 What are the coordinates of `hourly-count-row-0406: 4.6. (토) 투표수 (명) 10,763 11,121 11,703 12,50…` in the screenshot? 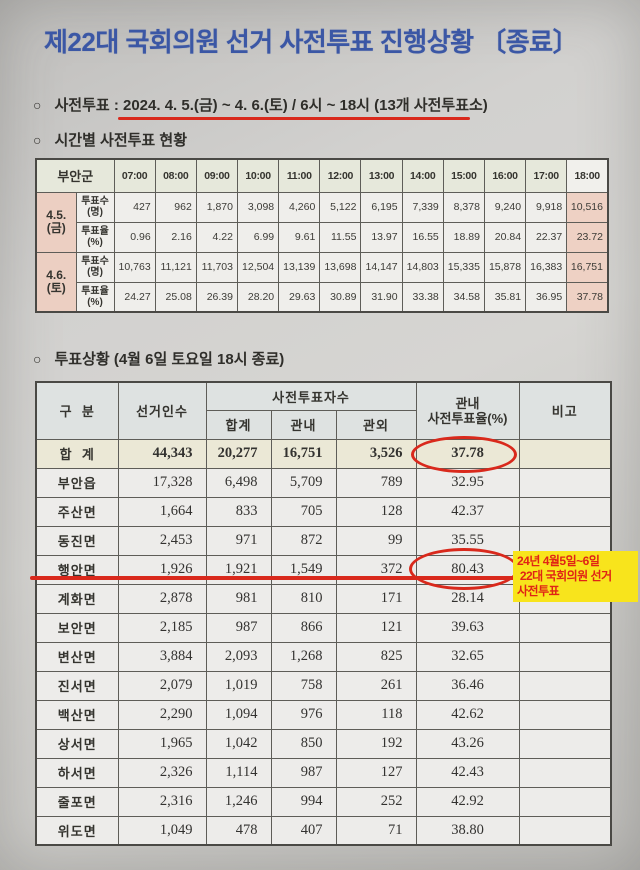 It's located at (322, 282).